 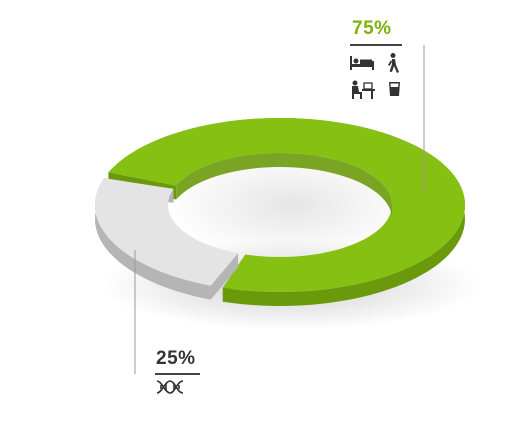 What do you see at coordinates (362, 63) in the screenshot?
I see `bed-icon` at bounding box center [362, 63].